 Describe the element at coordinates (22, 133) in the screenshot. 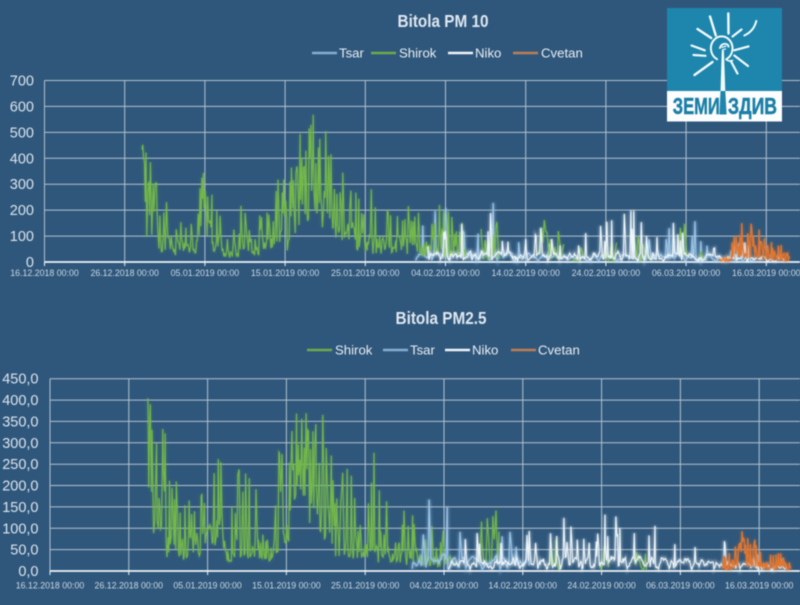

I see `svg-text: 500` at that location.